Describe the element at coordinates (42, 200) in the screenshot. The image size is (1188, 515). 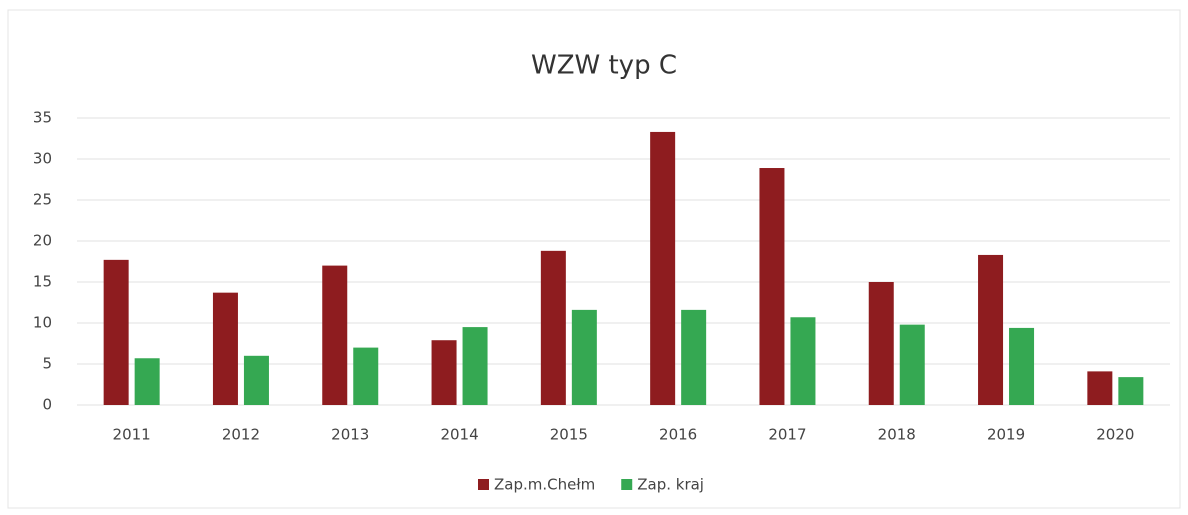
I see `y-tick-label: 25` at that location.